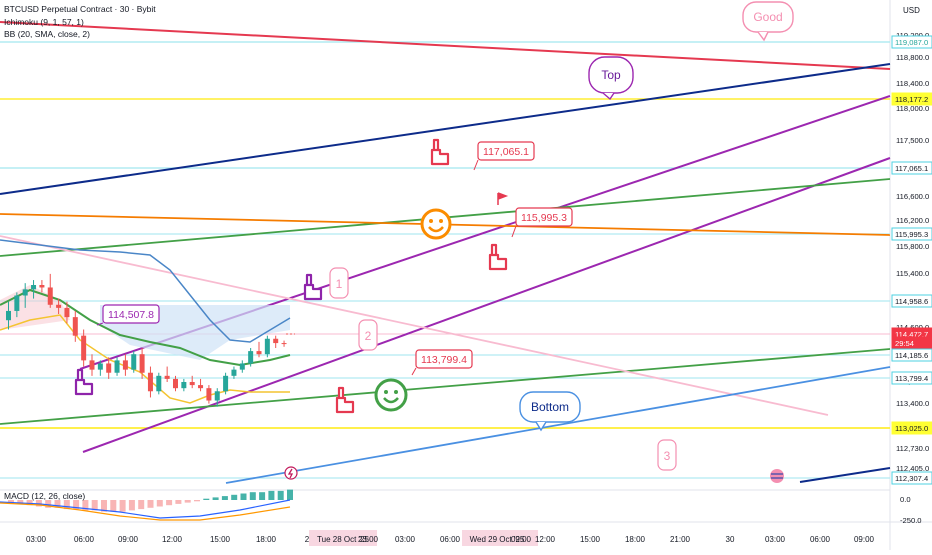 Image resolution: width=932 pixels, height=555 pixels. I want to click on price-badge-text: 29:54, so click(904, 343).